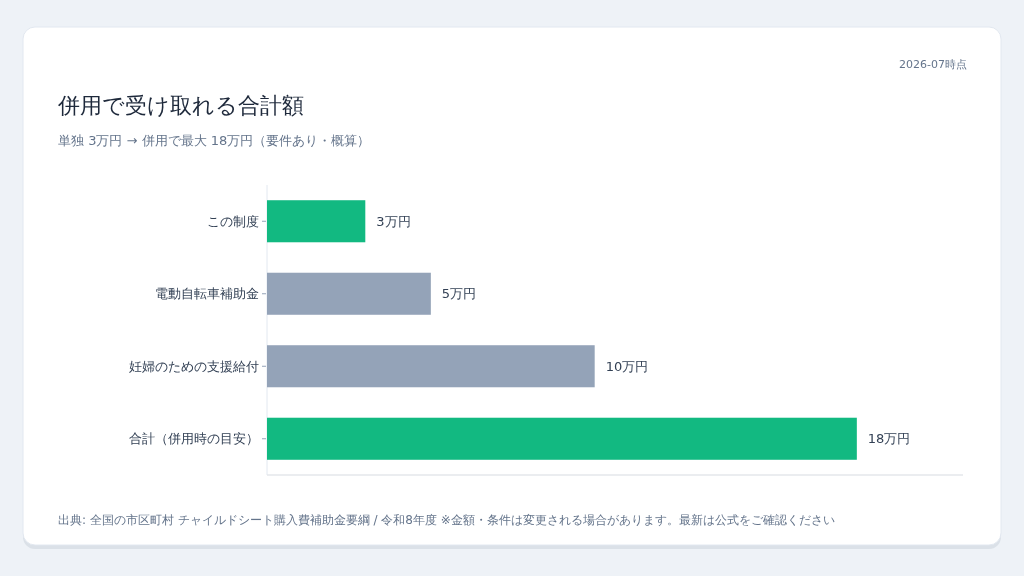 The height and width of the screenshot is (576, 1024). I want to click on y-tick-label: 合計（併用時の目安）, so click(194, 439).